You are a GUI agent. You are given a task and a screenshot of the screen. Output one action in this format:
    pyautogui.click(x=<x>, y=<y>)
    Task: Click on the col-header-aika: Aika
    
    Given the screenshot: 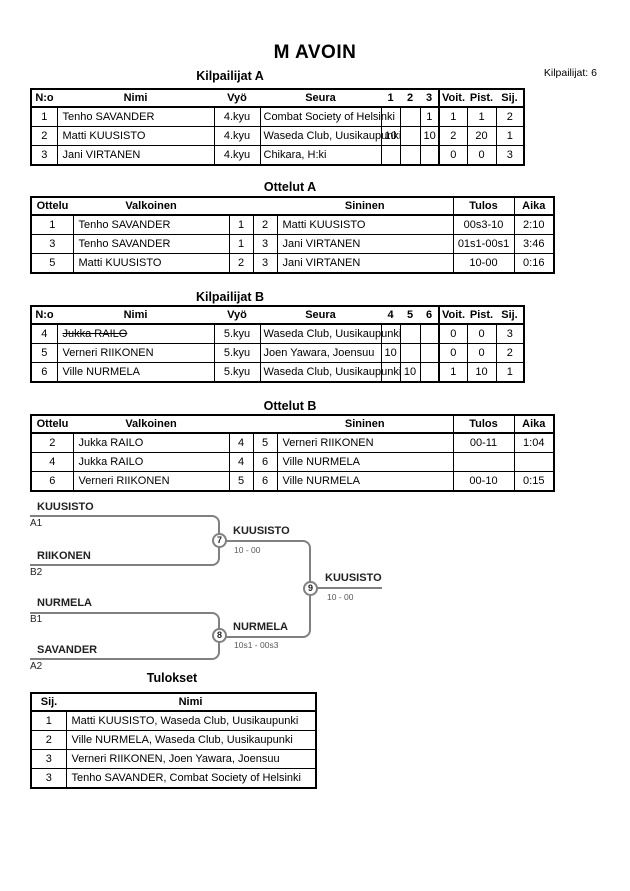 What is the action you would take?
    pyautogui.click(x=533, y=424)
    